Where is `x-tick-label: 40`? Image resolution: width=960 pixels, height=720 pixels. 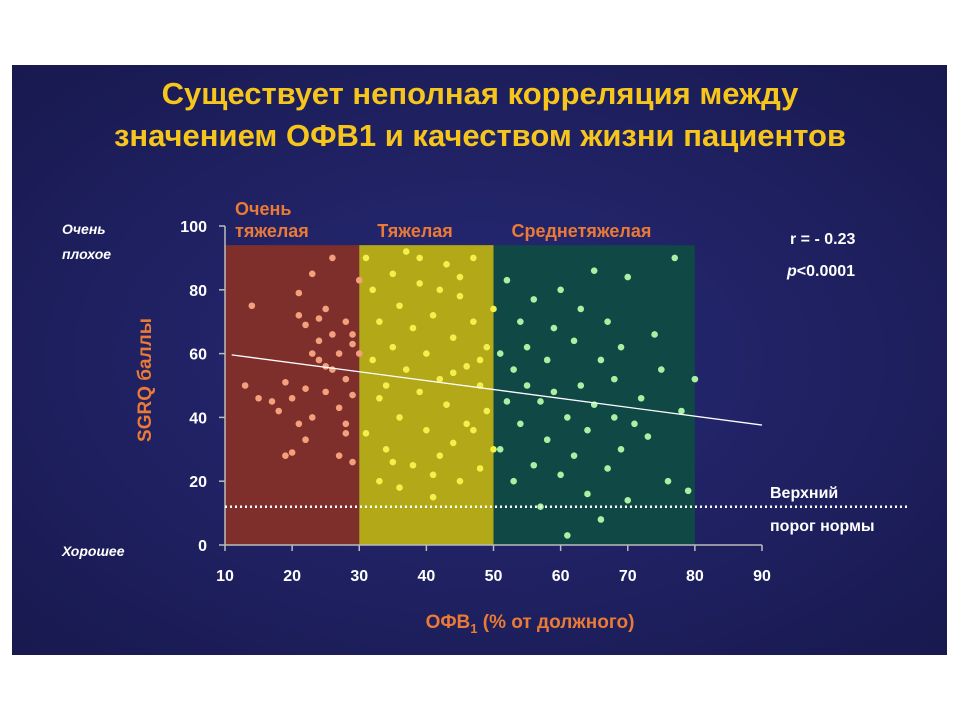
x-tick-label: 40 is located at coordinates (426, 576).